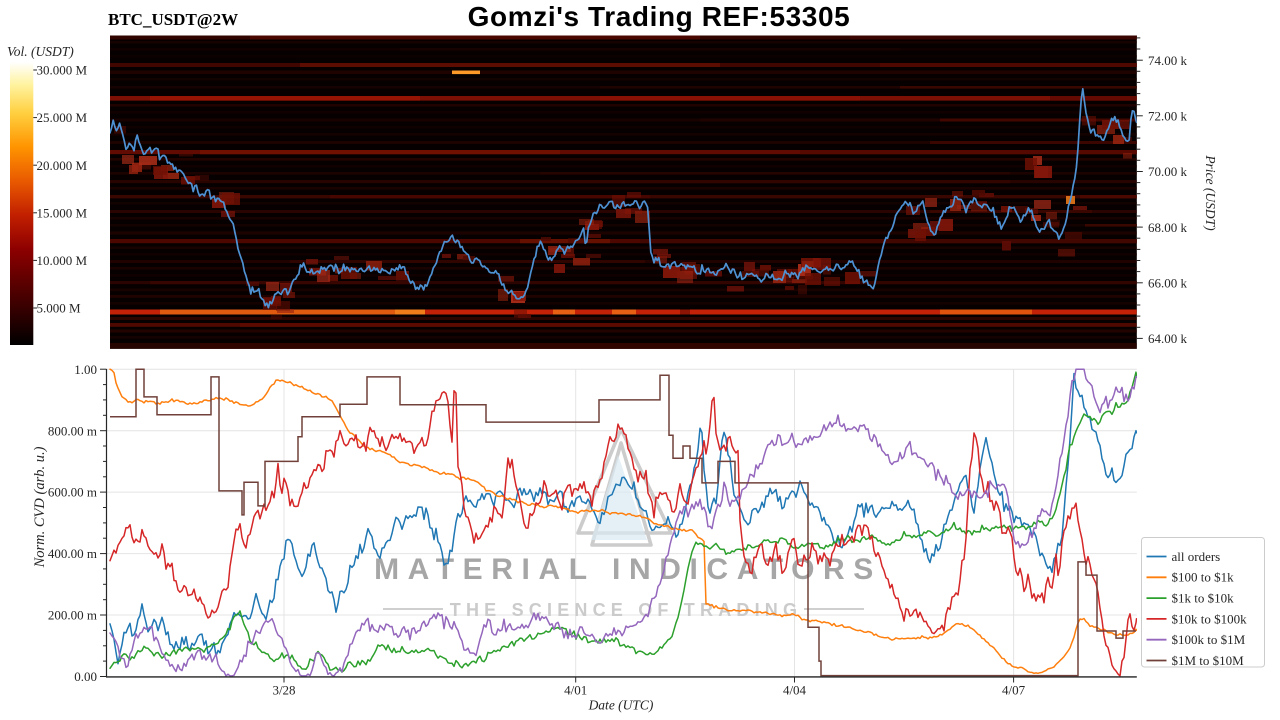  I want to click on svg-text: Date (UTC), so click(621, 705).